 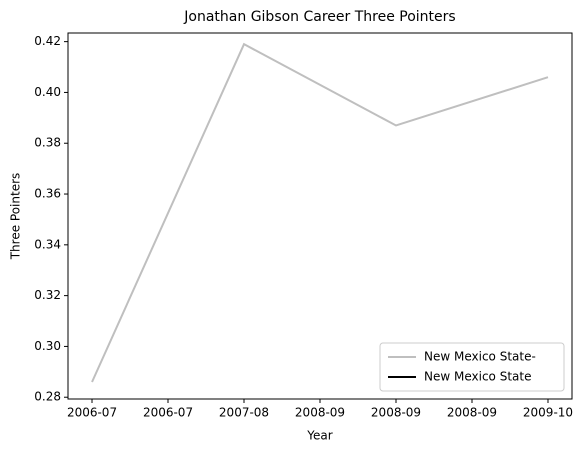 I want to click on legend-label: New Mexico State, so click(x=477, y=377).